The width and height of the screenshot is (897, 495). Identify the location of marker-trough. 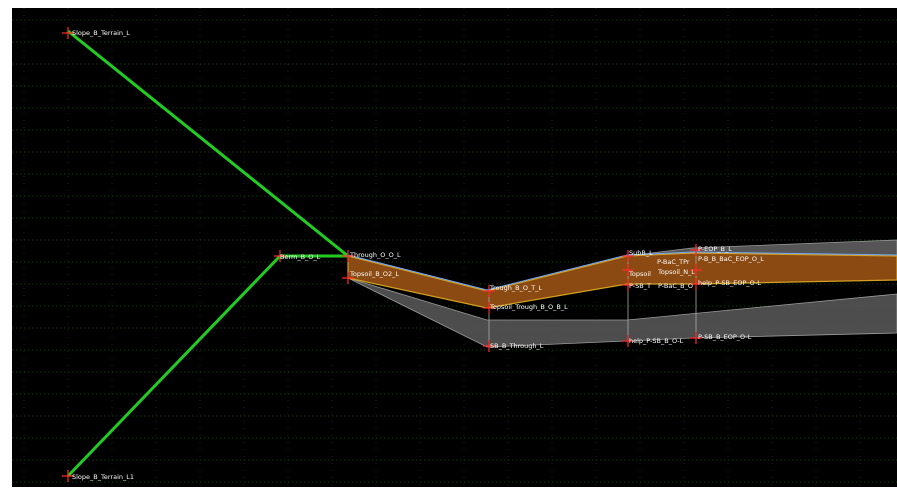
(489, 291).